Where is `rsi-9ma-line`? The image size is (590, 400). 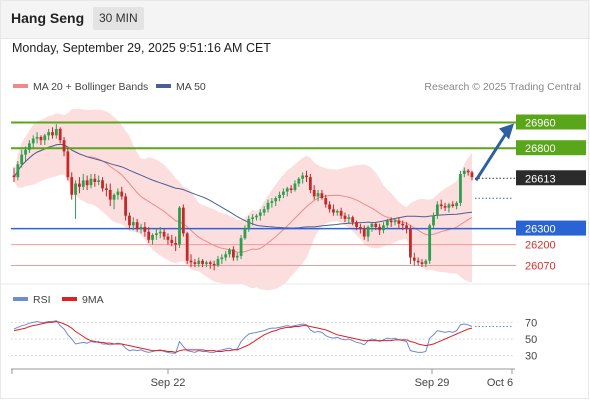
rsi-9ma-line is located at coordinates (243, 336).